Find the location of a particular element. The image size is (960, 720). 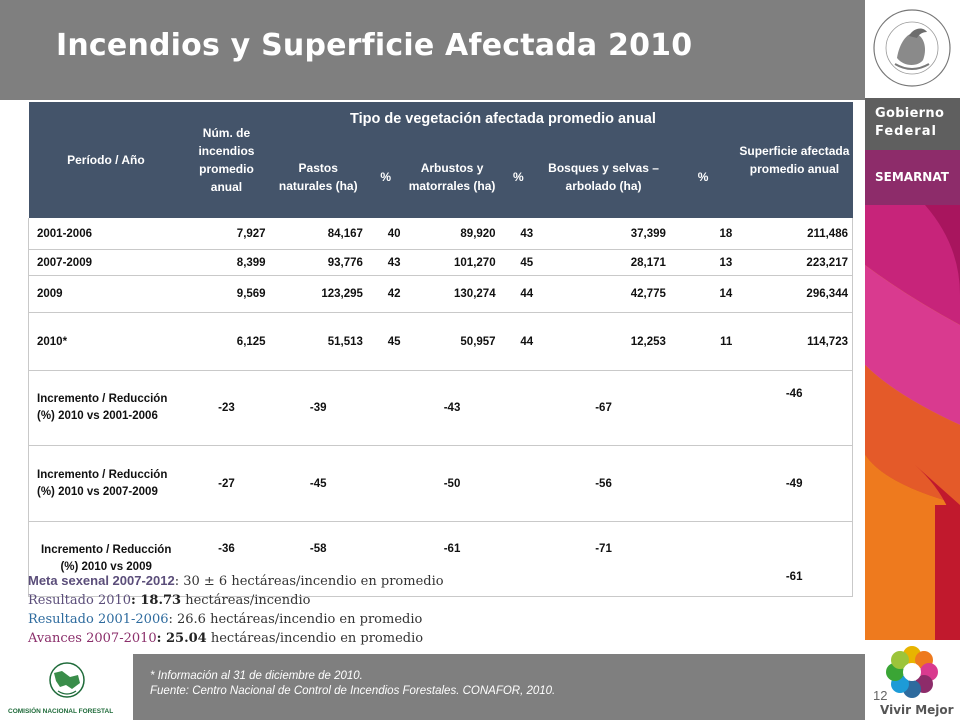

header-num-incendios: Núm. de incendios promedio anual is located at coordinates (226, 160).